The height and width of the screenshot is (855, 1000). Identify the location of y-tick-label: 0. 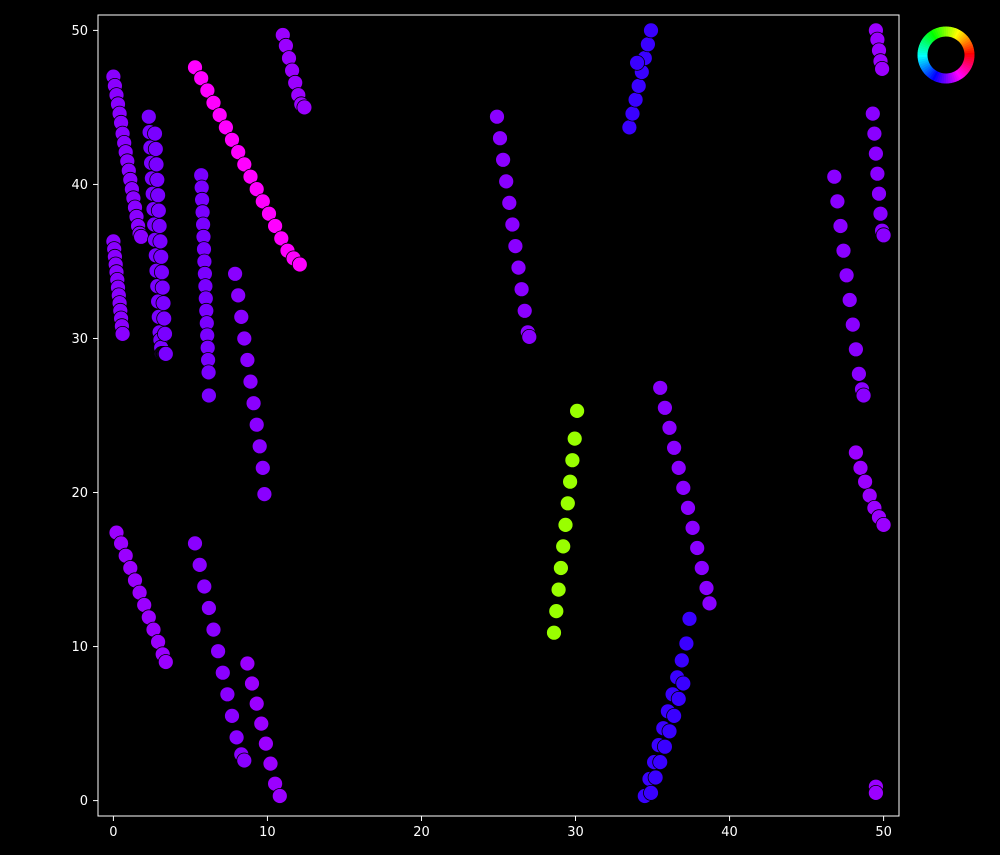
(84, 801).